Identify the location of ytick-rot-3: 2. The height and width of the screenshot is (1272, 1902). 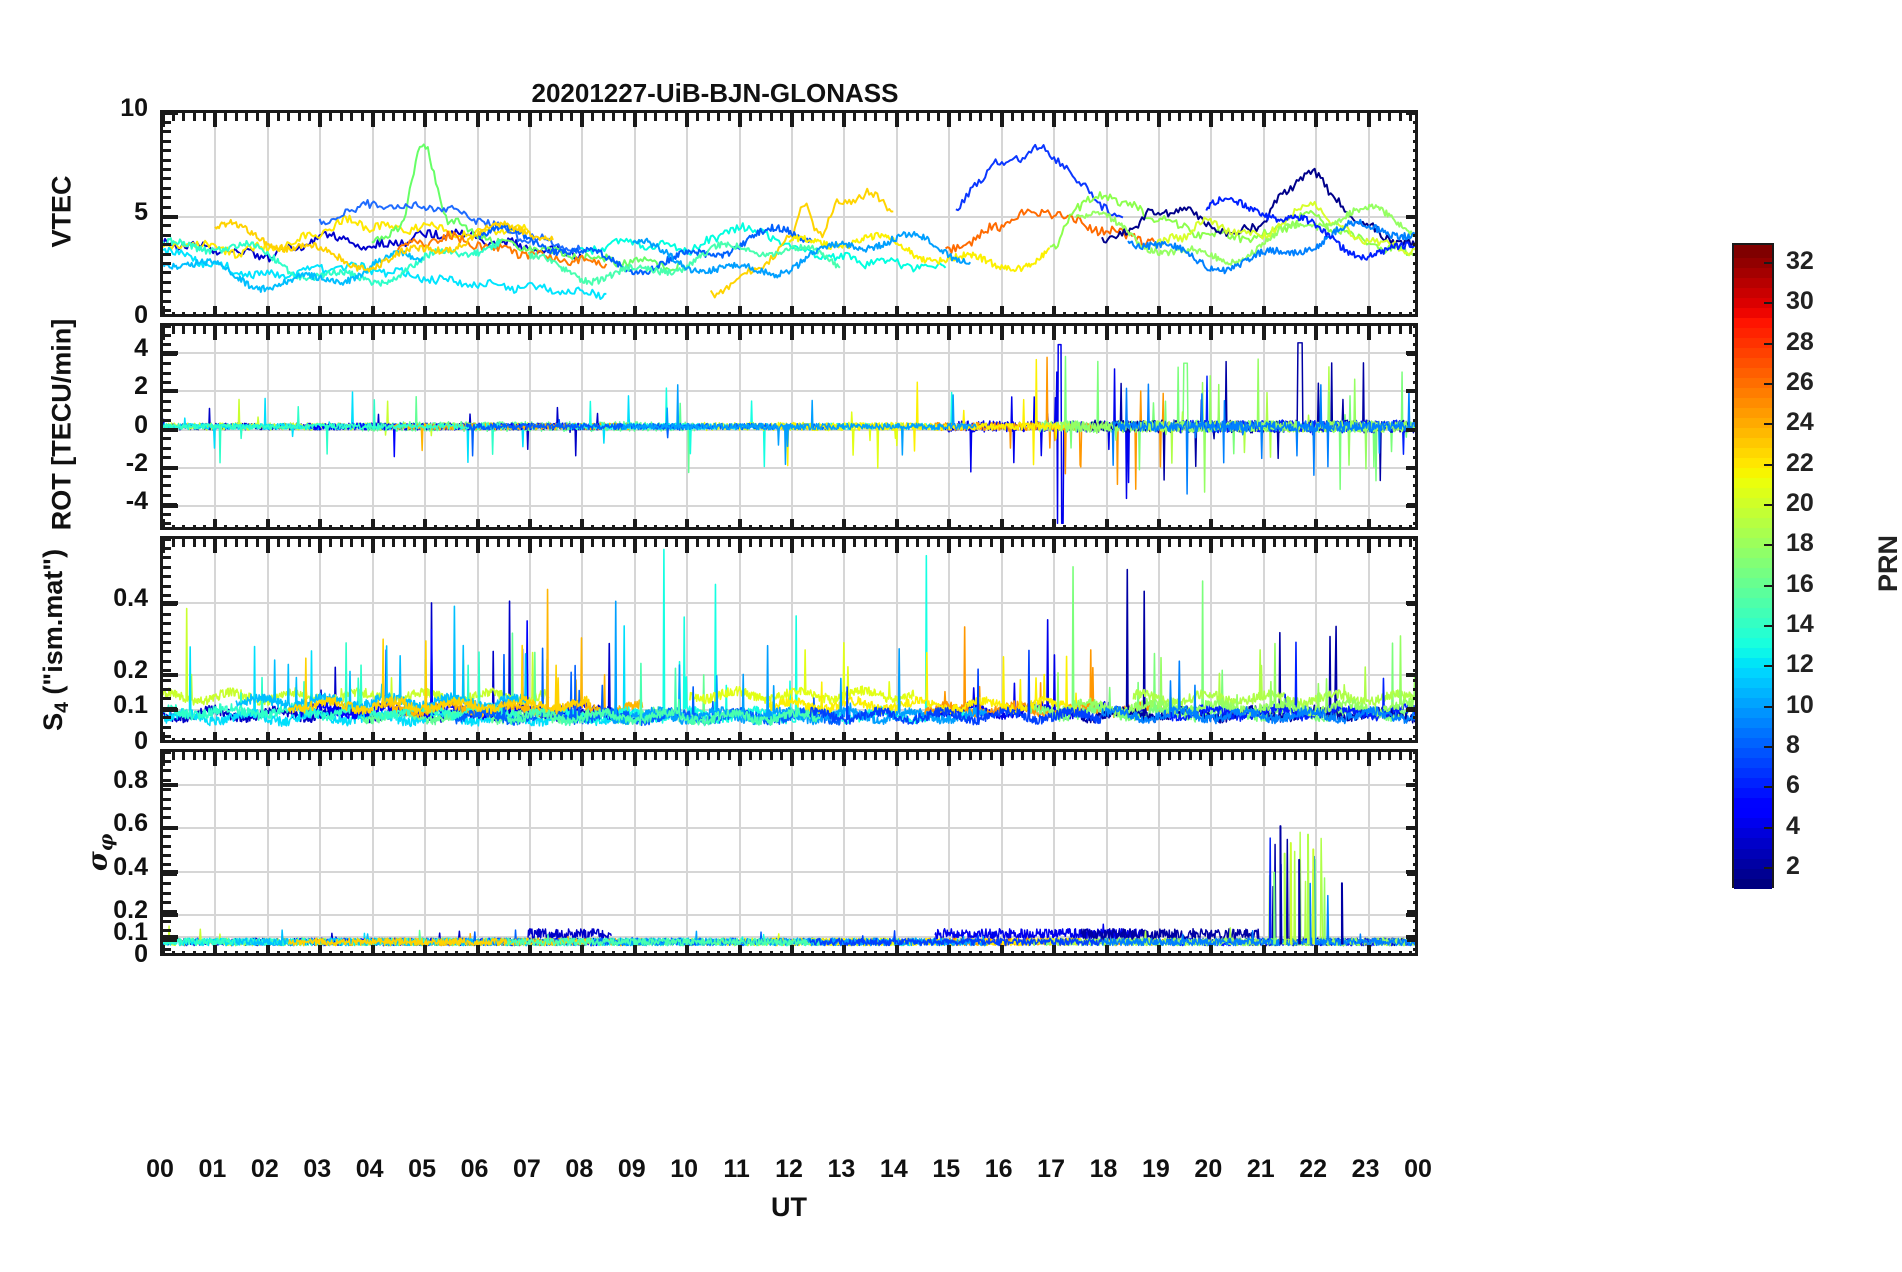
(141, 386).